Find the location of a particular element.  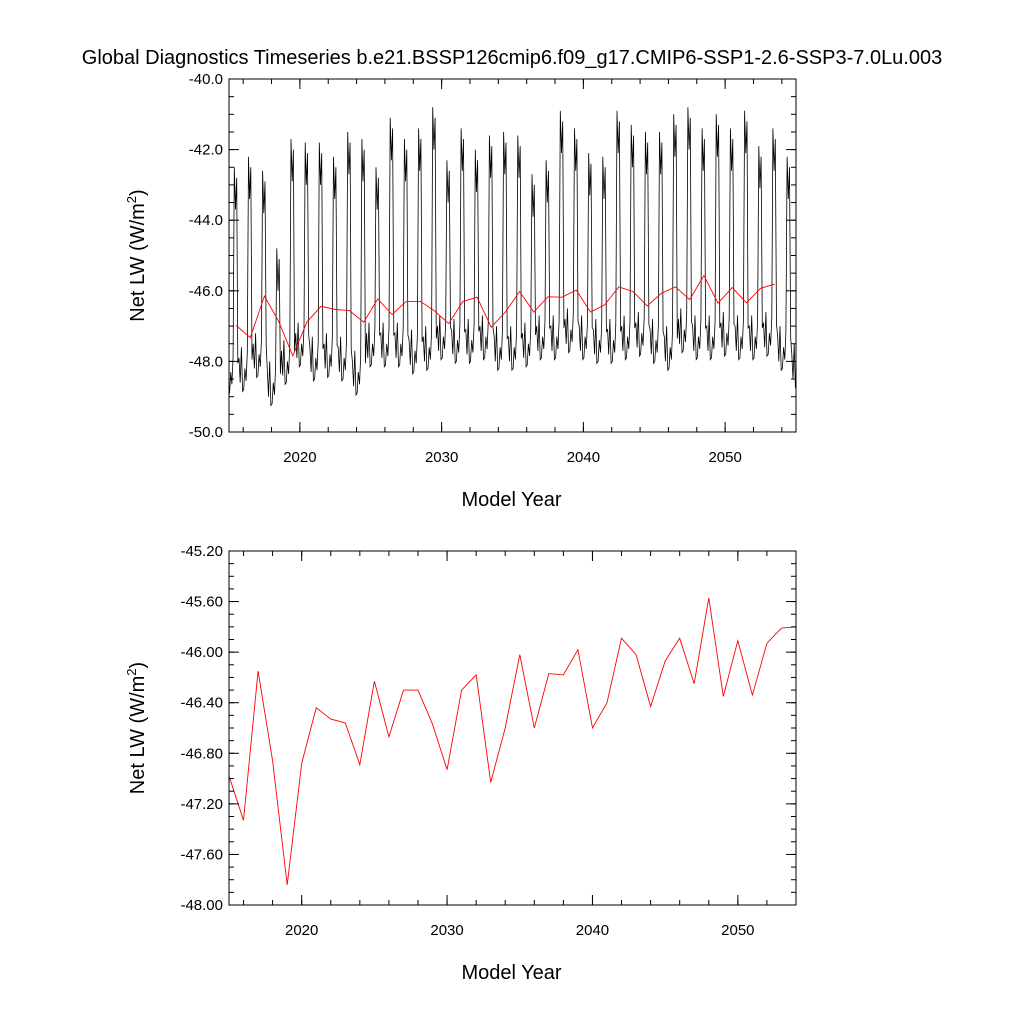

y-tick-label: -50.0 is located at coordinates (206, 432).